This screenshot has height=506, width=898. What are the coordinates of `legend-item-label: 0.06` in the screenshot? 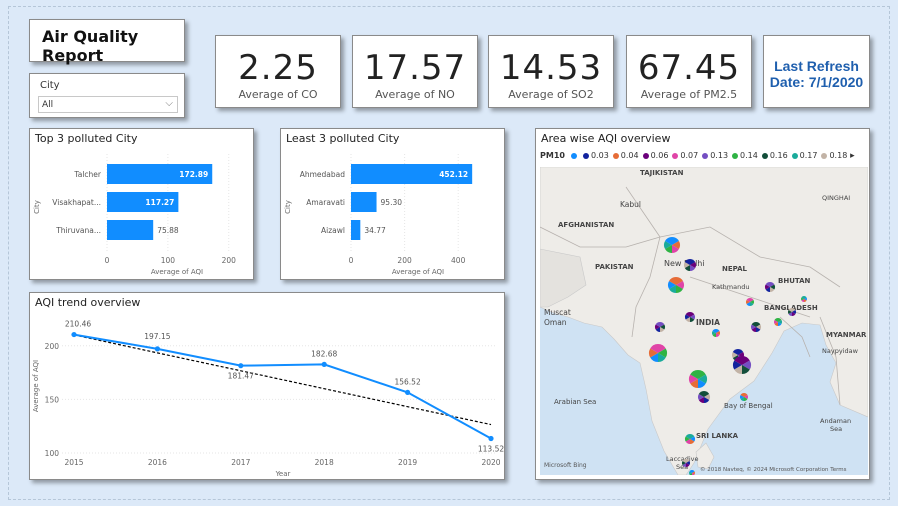 It's located at (659, 155).